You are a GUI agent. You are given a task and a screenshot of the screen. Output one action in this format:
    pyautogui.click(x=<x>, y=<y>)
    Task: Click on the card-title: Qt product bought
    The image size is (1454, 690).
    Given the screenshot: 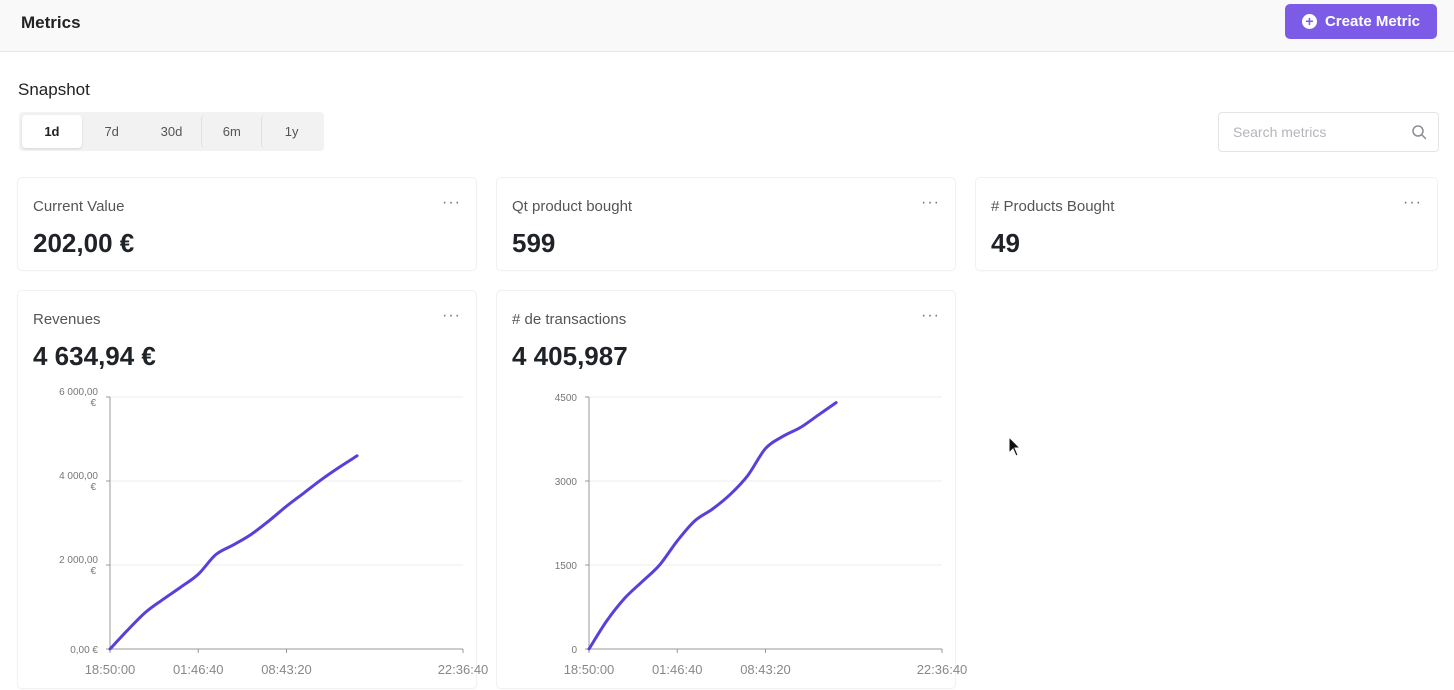 What is the action you would take?
    pyautogui.click(x=572, y=206)
    